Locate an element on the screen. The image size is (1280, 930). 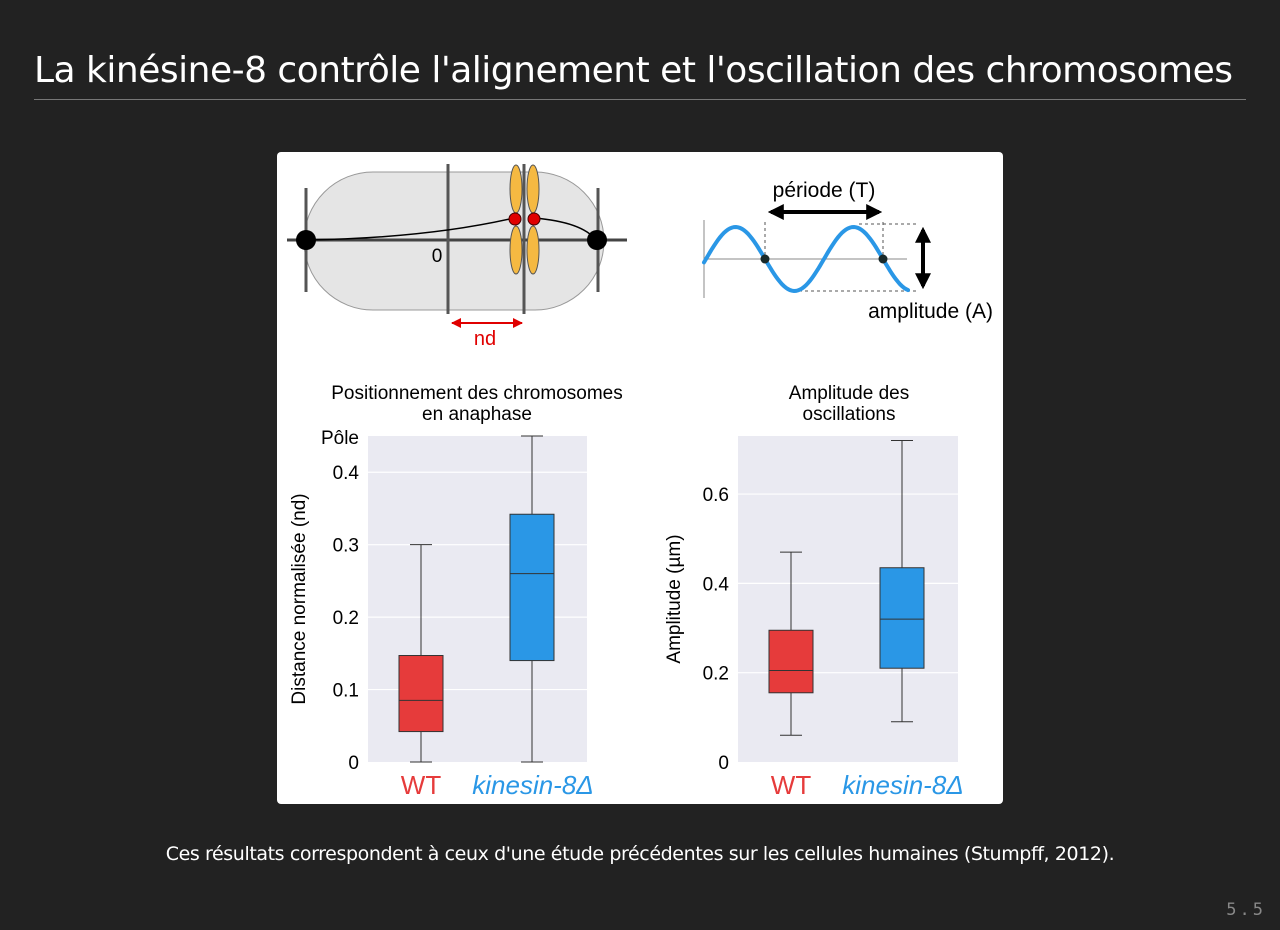
zero-label: 0 is located at coordinates (437, 256).